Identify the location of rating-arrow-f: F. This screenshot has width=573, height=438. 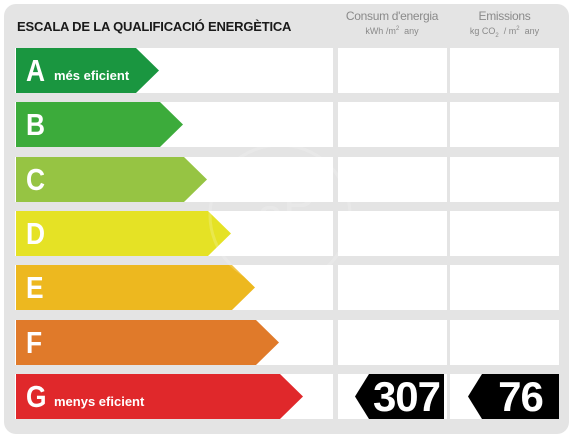
(147, 342).